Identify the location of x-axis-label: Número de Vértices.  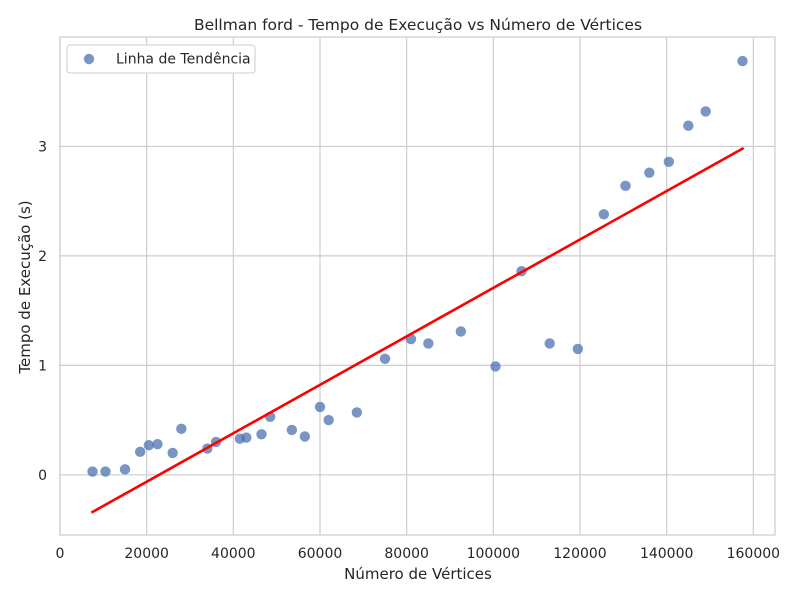
(418, 574).